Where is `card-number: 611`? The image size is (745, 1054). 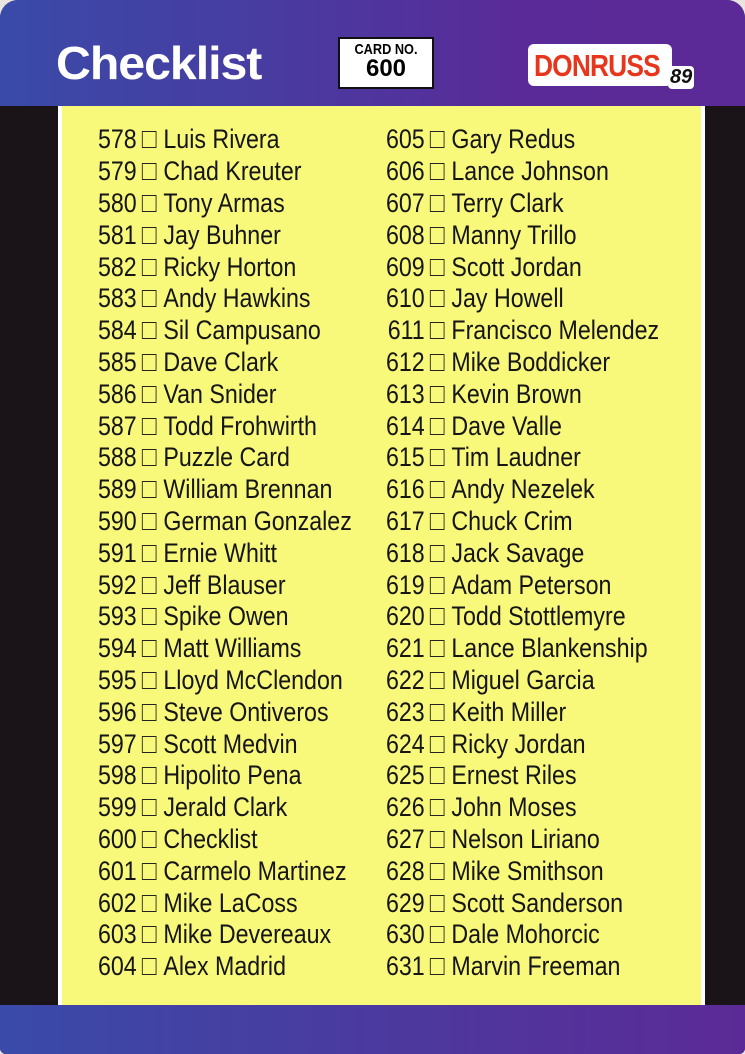
card-number: 611 is located at coordinates (406, 330).